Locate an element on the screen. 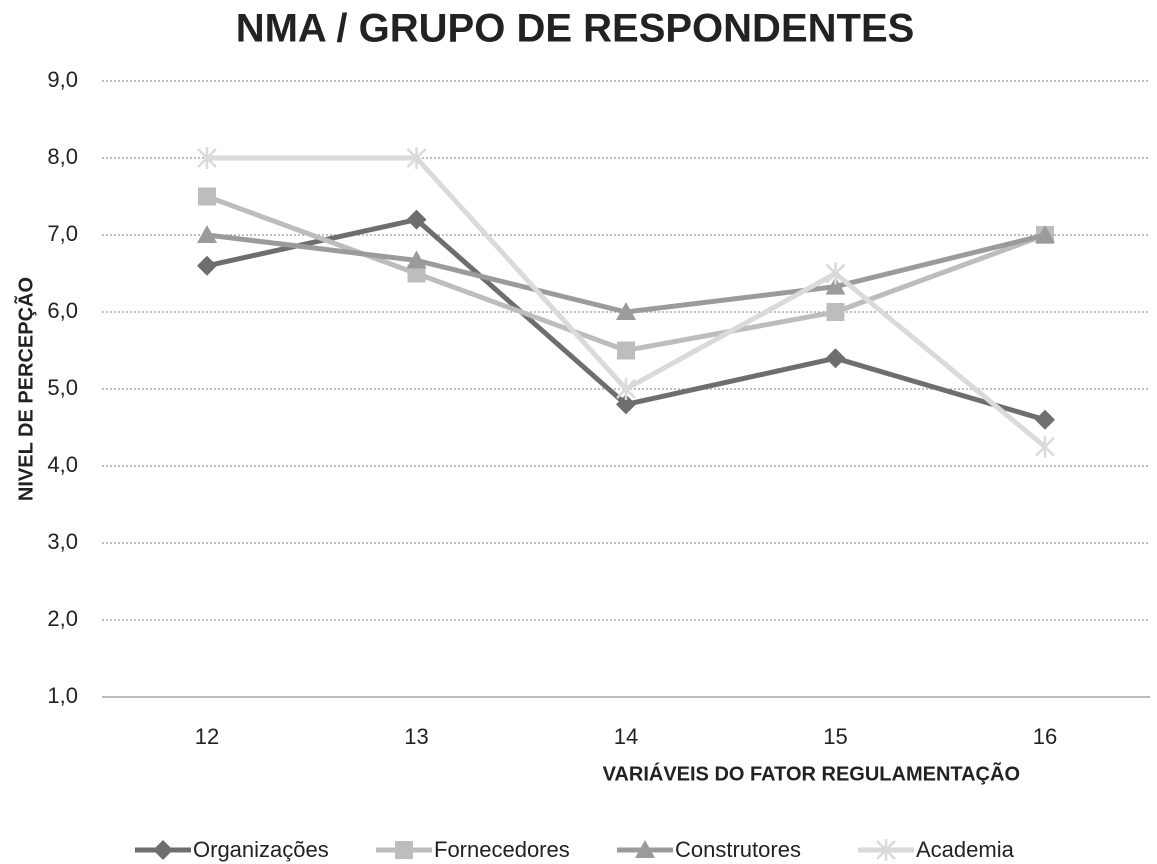 The image size is (1157, 864). y-tick-label: 1,0 is located at coordinates (62, 695).